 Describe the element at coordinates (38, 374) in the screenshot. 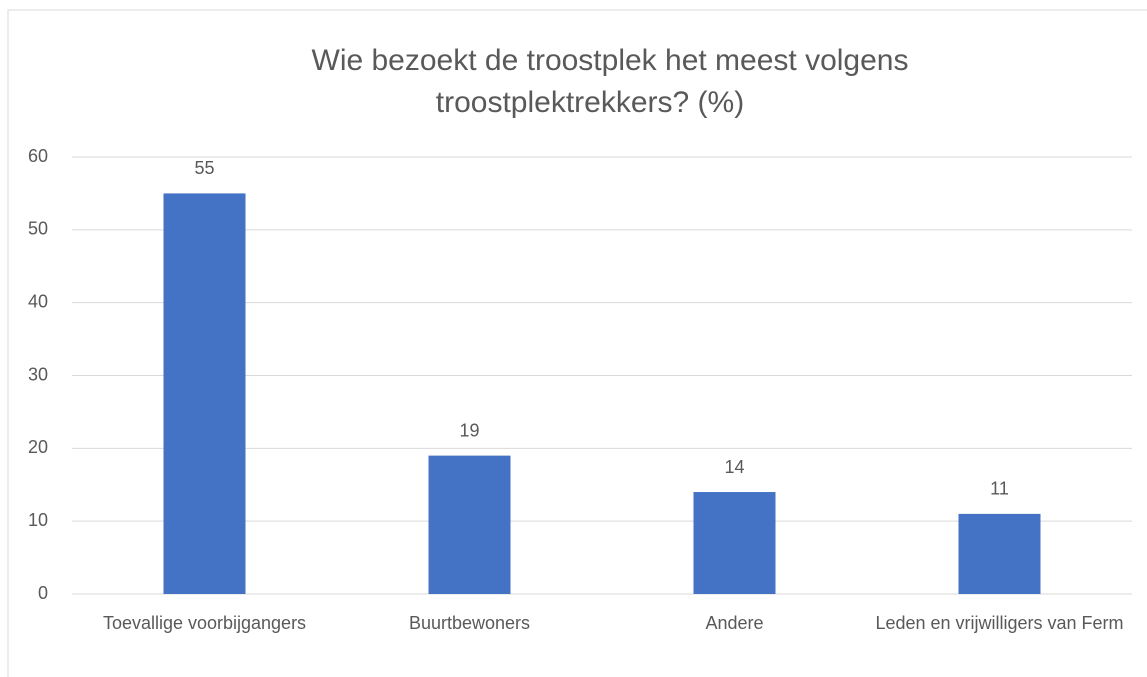

I see `y-tick-label: 30` at that location.